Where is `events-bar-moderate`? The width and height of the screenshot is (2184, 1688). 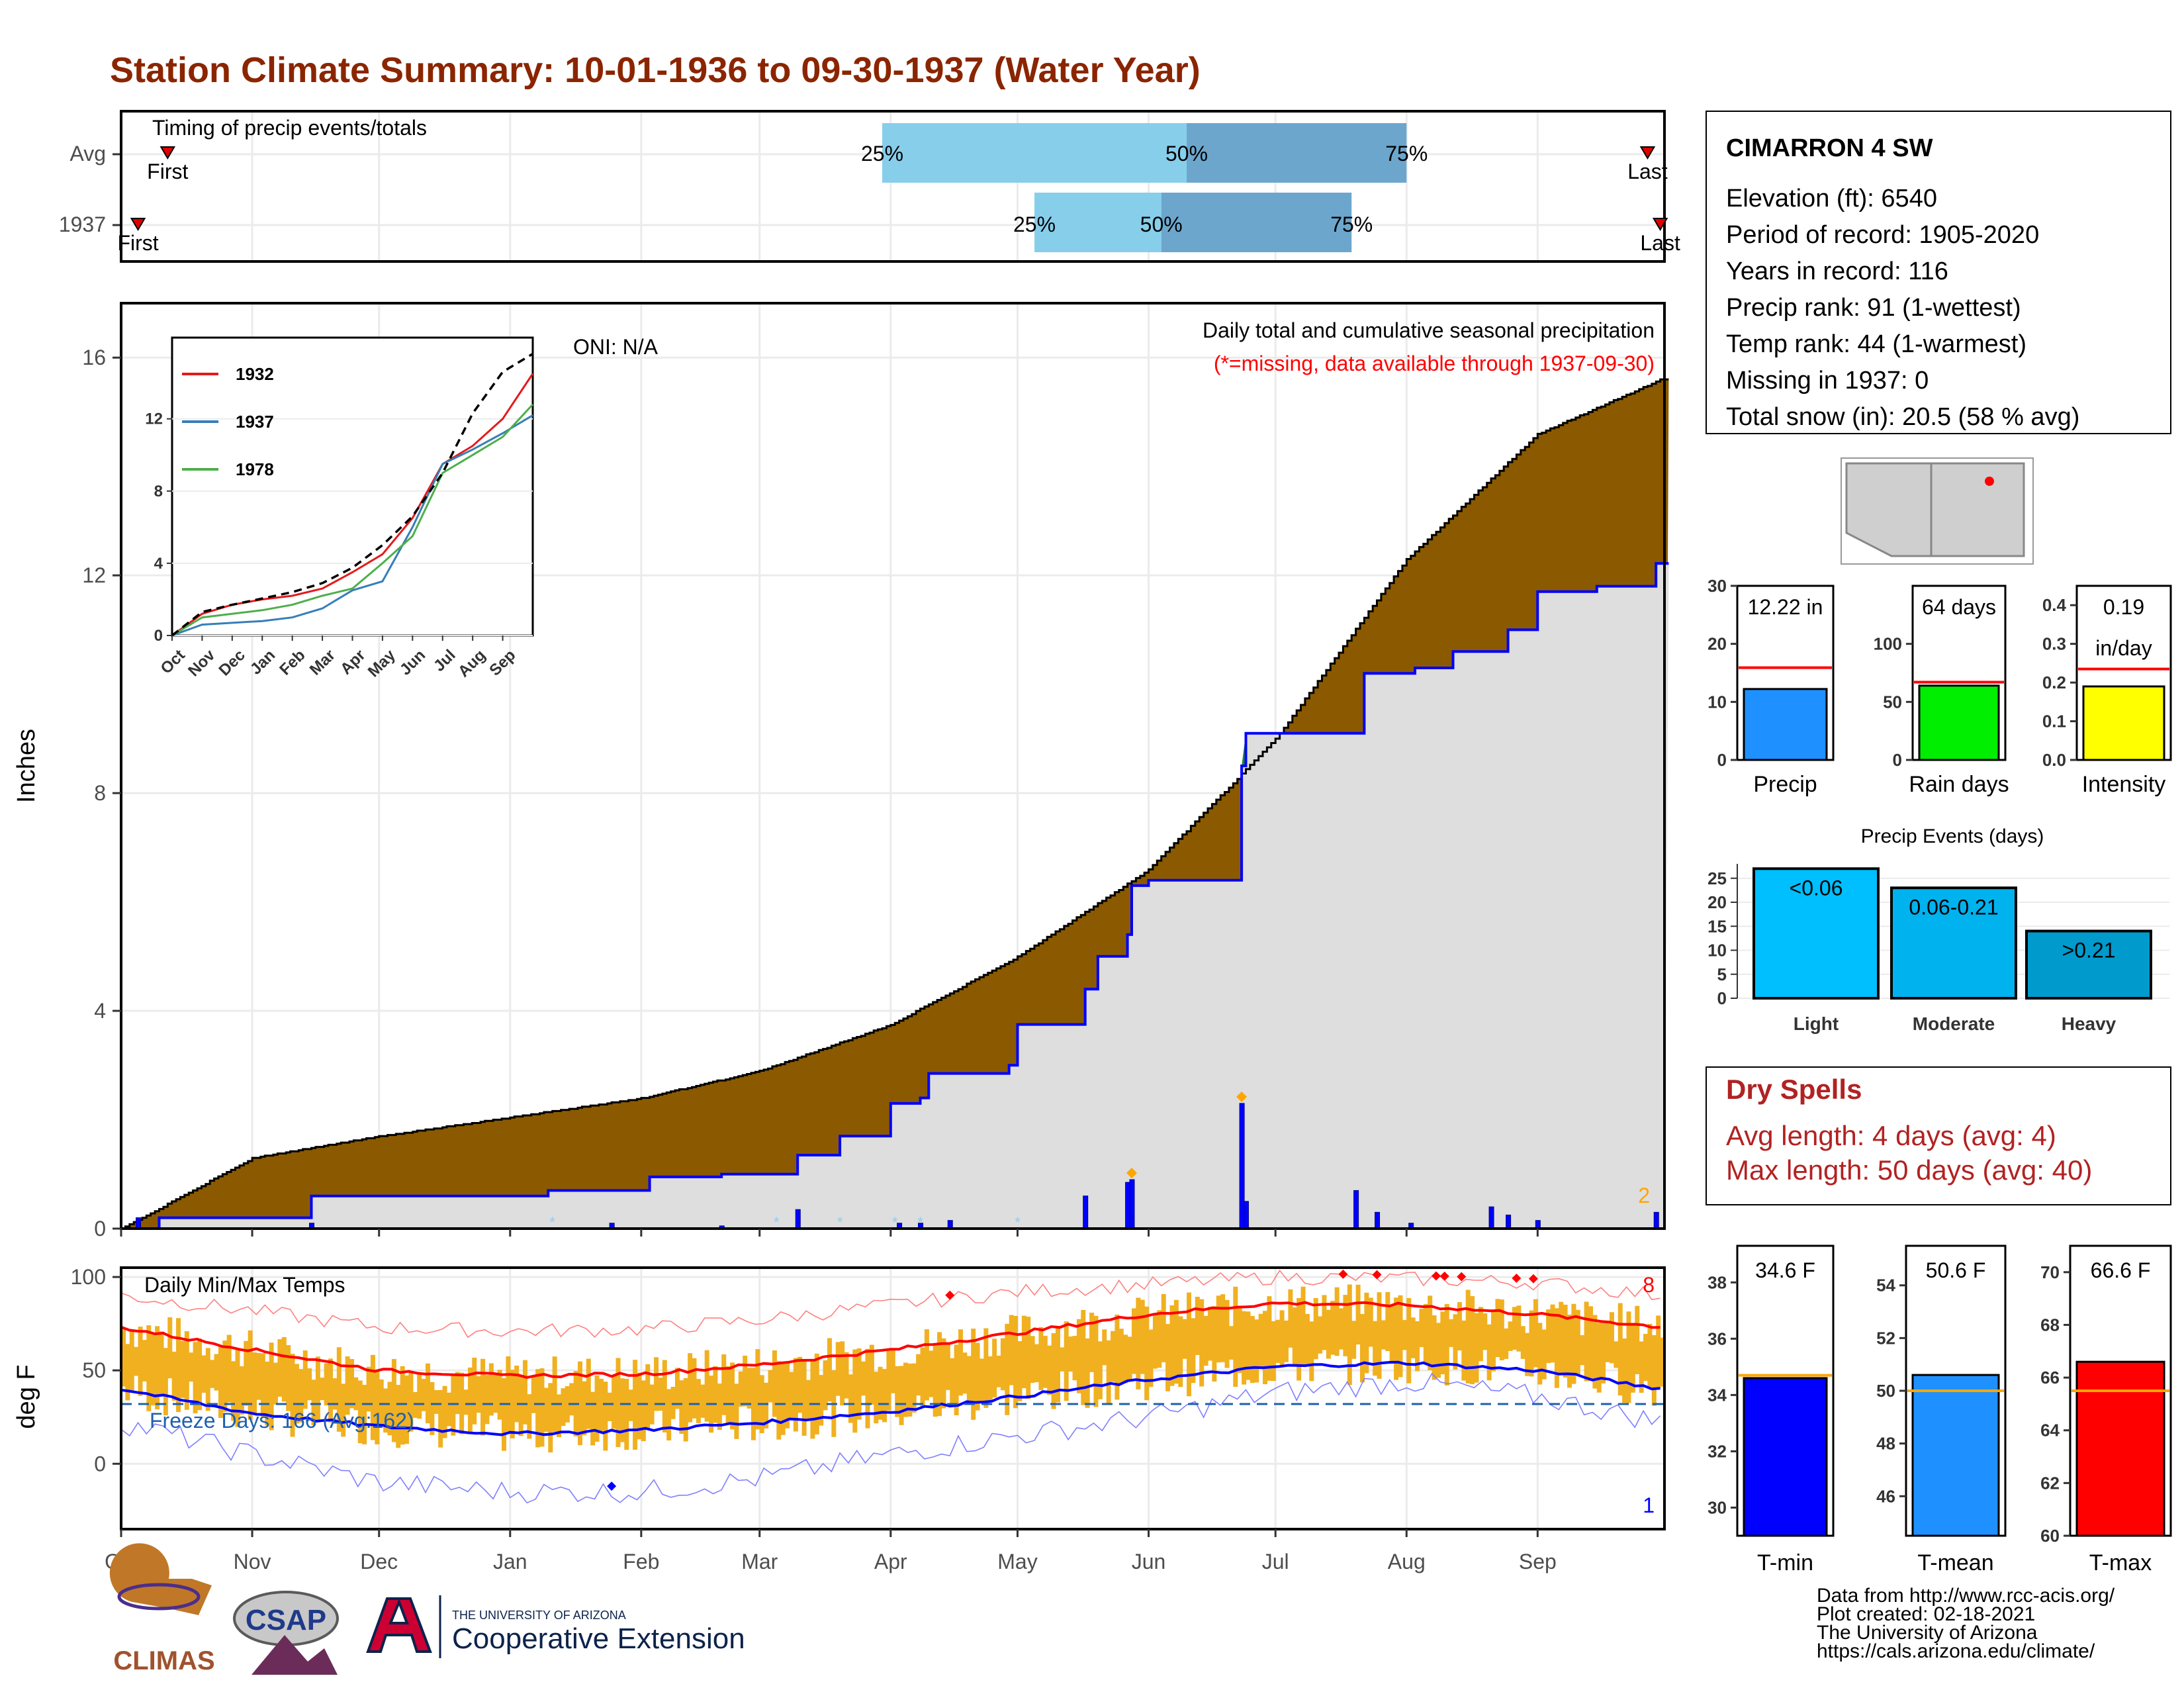
events-bar-moderate is located at coordinates (1954, 943).